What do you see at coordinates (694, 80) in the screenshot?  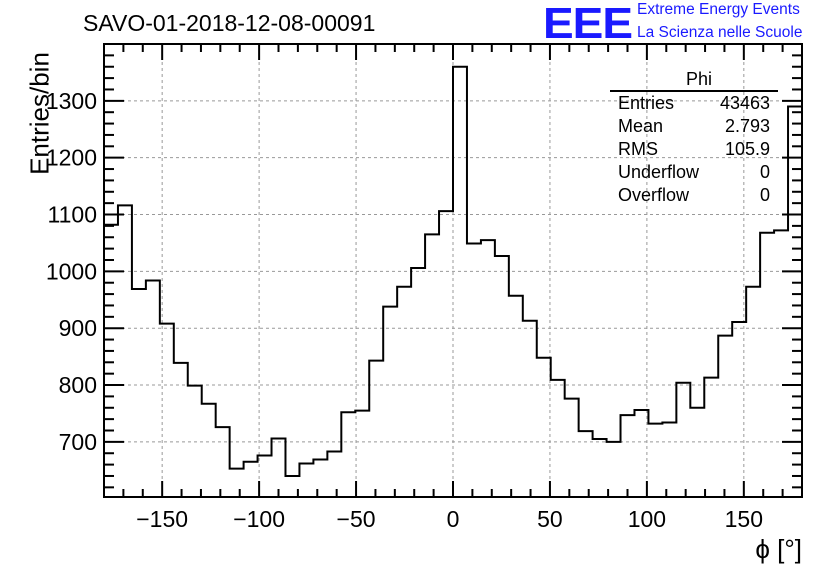 I see `stats-title: Phi` at bounding box center [694, 80].